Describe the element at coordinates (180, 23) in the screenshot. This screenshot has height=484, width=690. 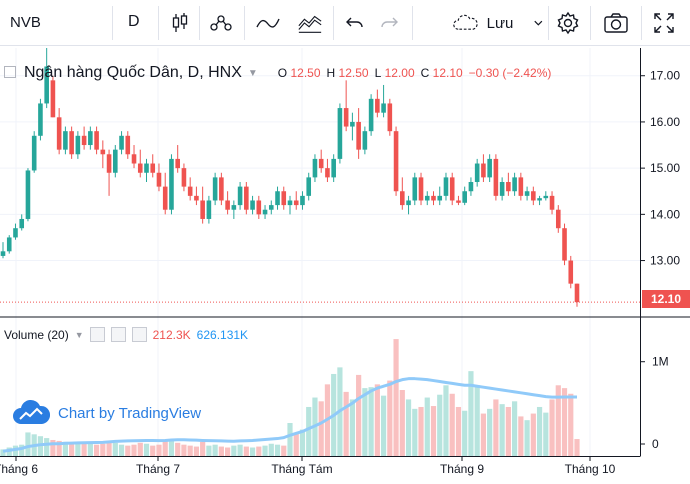
I see `candles-icon` at that location.